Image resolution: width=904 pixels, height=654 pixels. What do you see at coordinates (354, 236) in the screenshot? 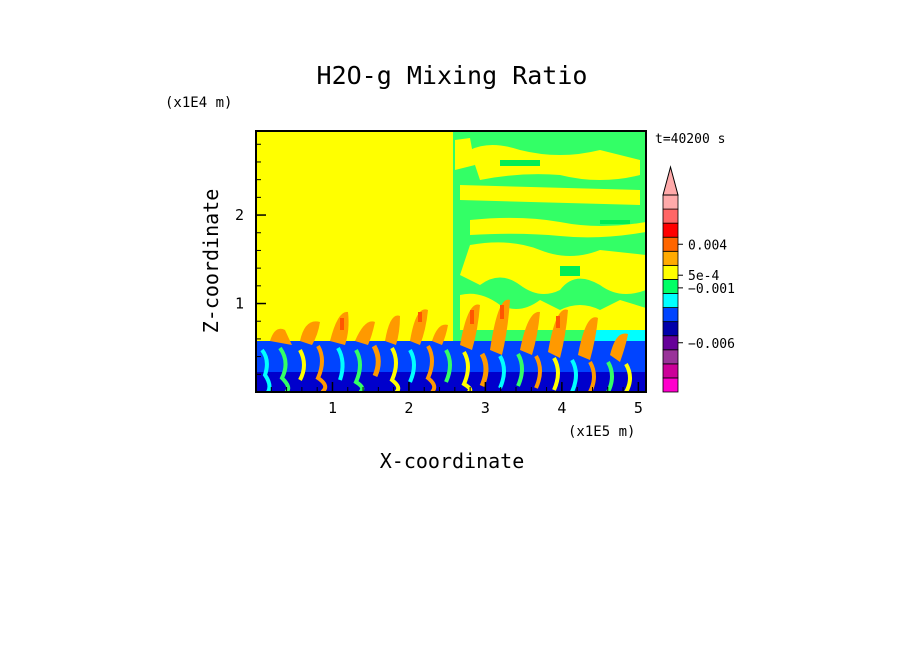
I see `region-dry-layer-left` at bounding box center [354, 236].